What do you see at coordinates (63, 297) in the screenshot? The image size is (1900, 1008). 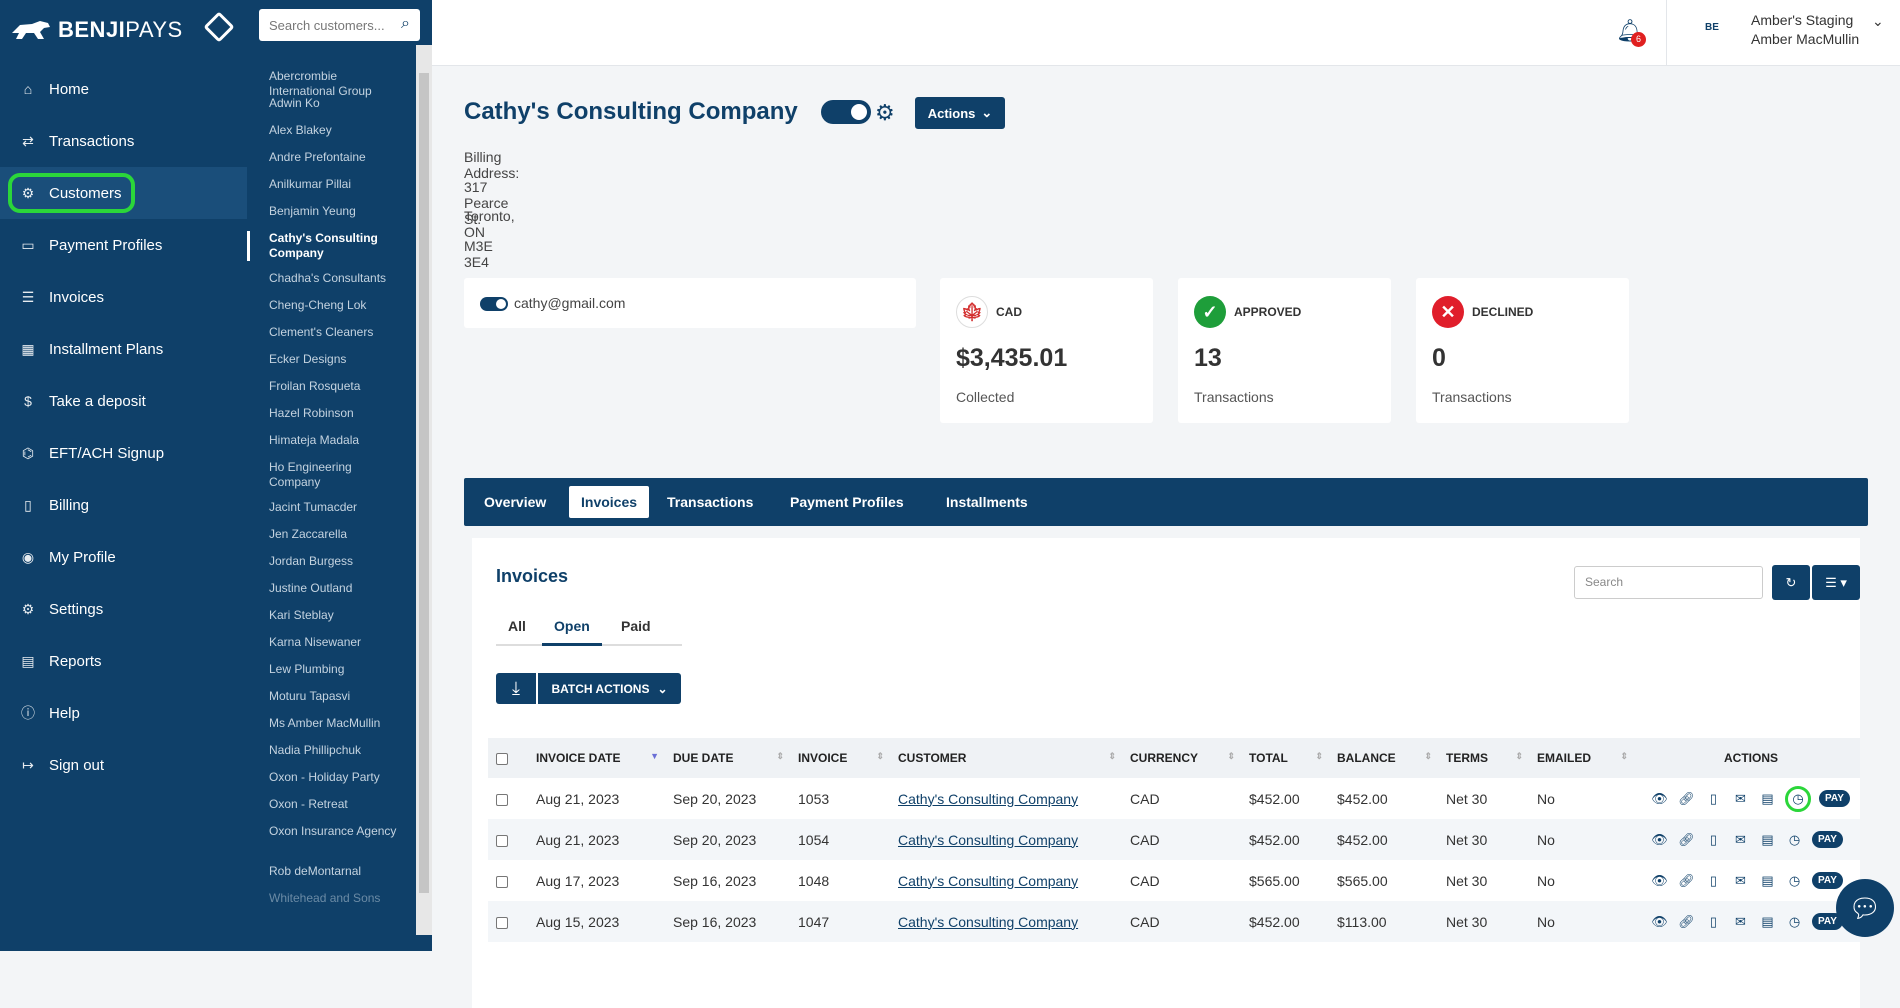 I see `nav-invoices: ☰ Invoices` at bounding box center [63, 297].